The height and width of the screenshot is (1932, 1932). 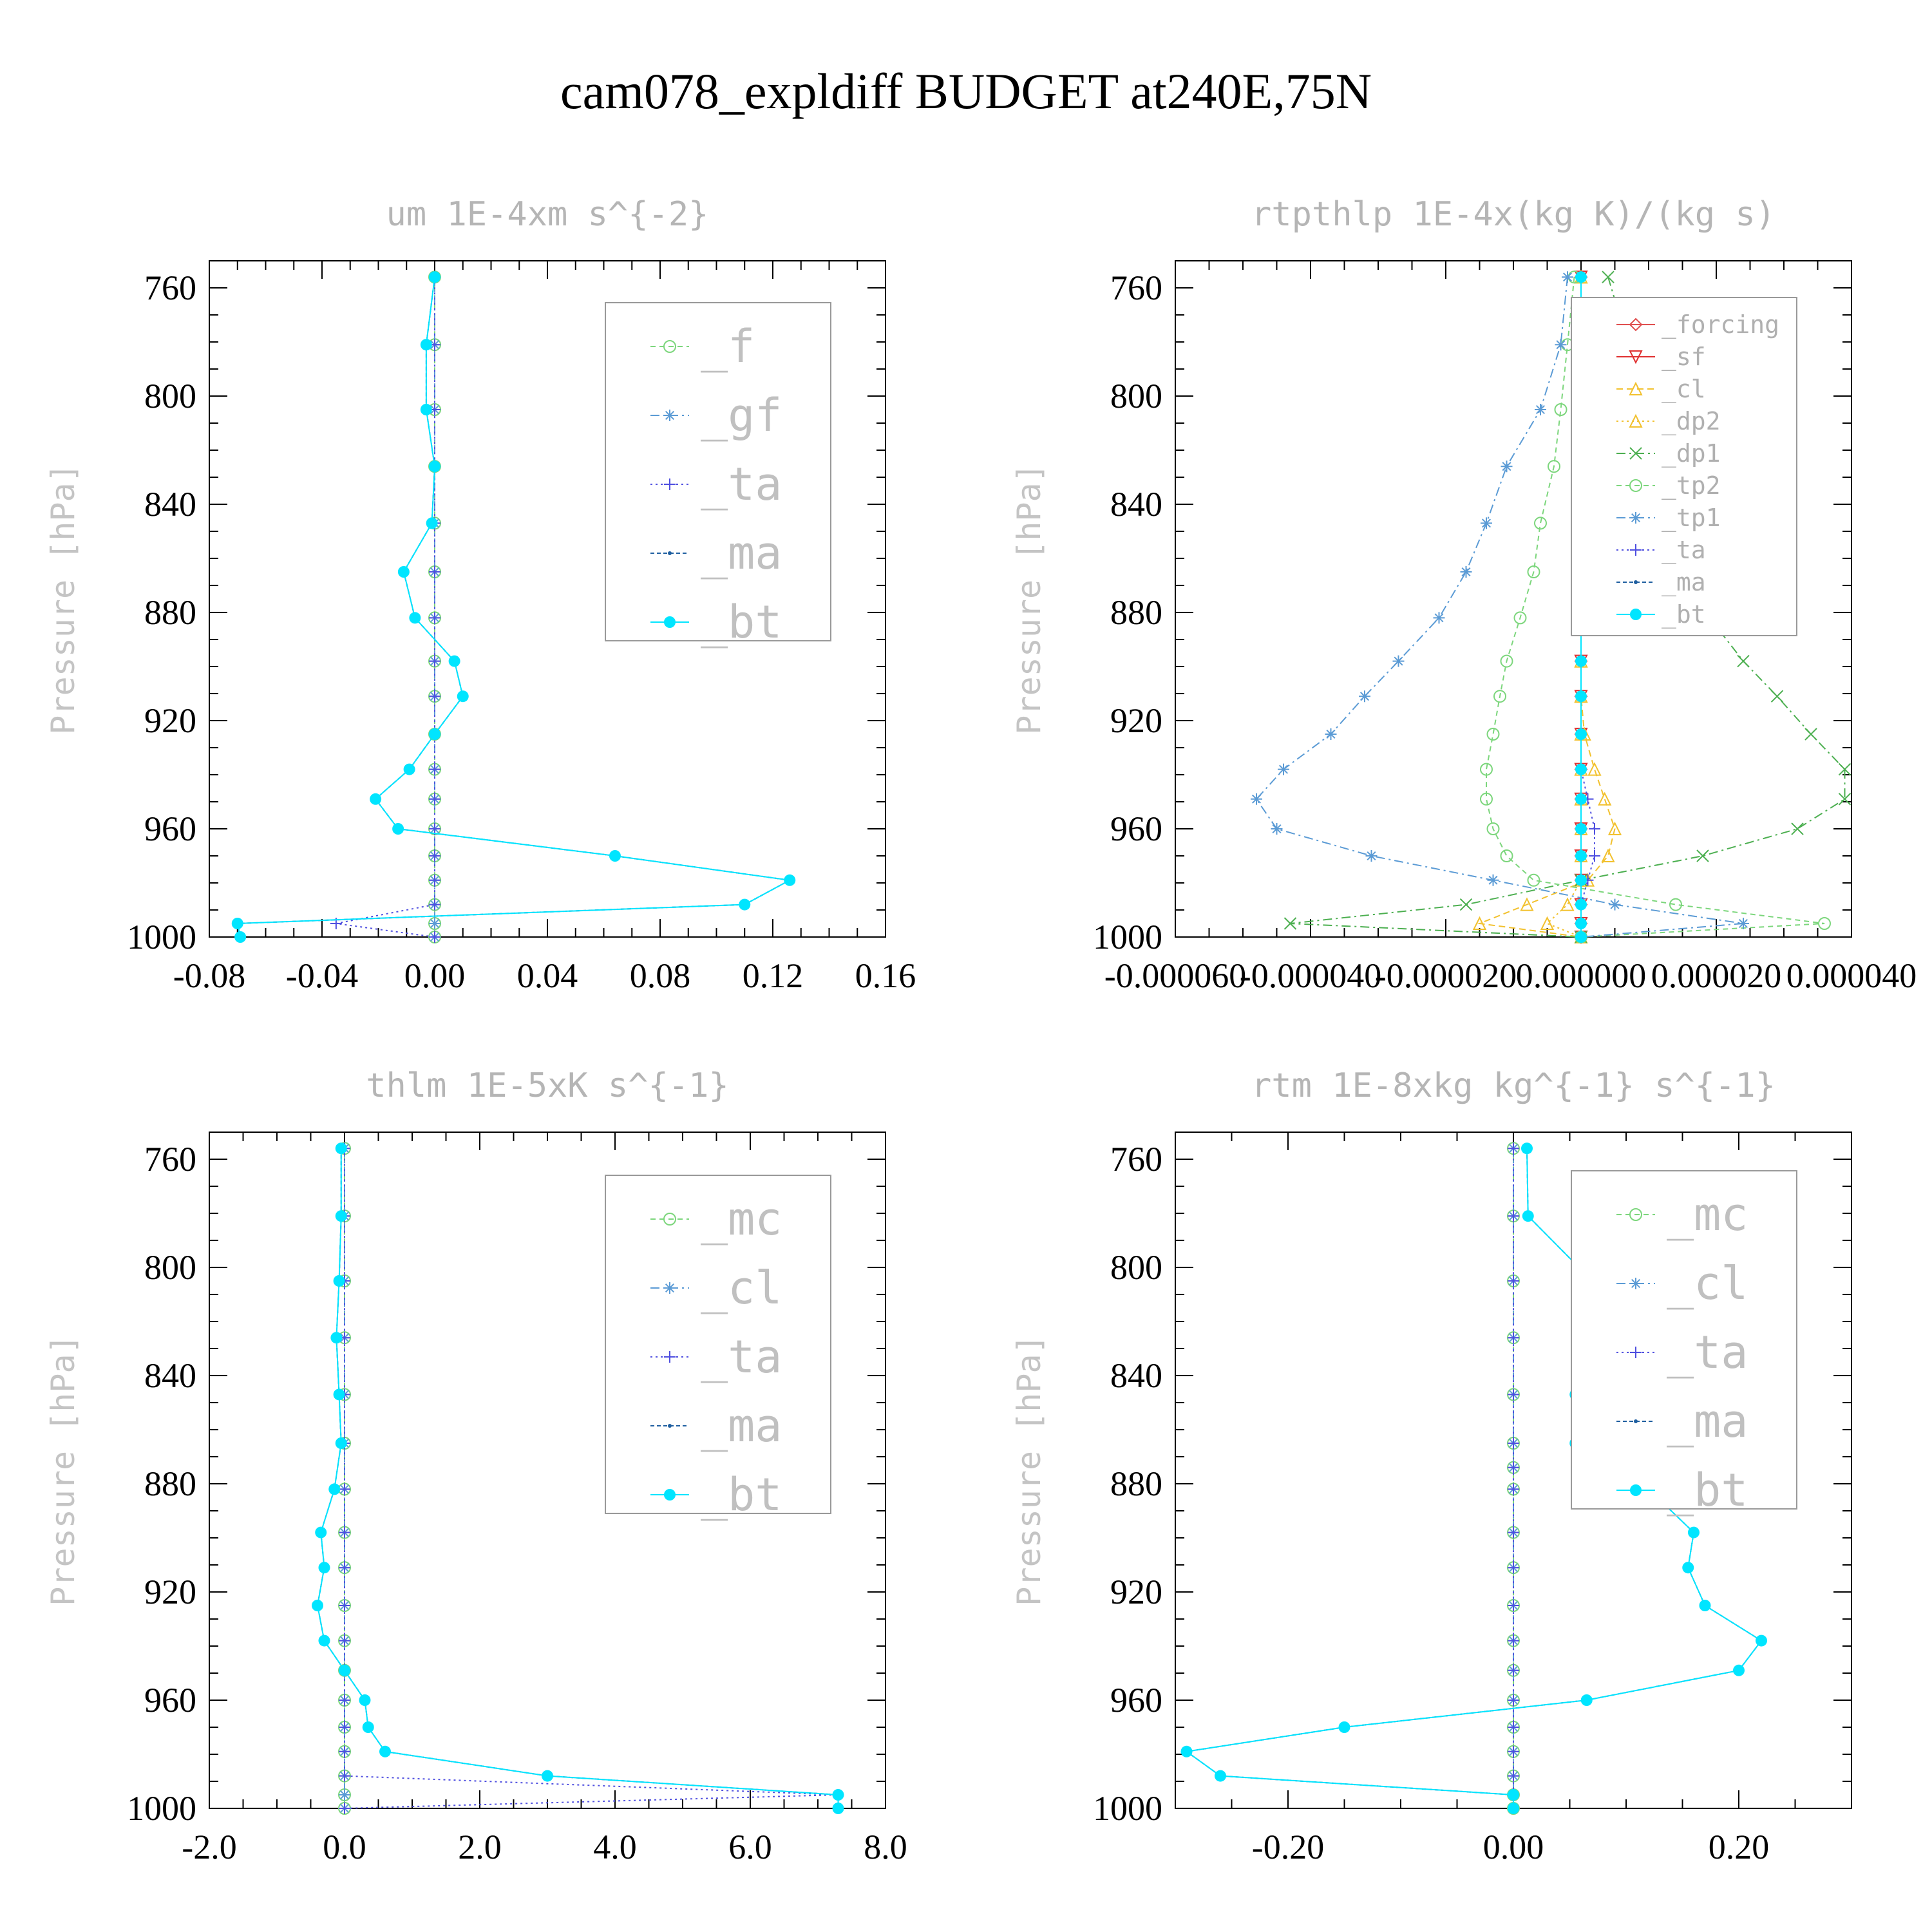 I want to click on legend-label: _mc, so click(x=1708, y=1214).